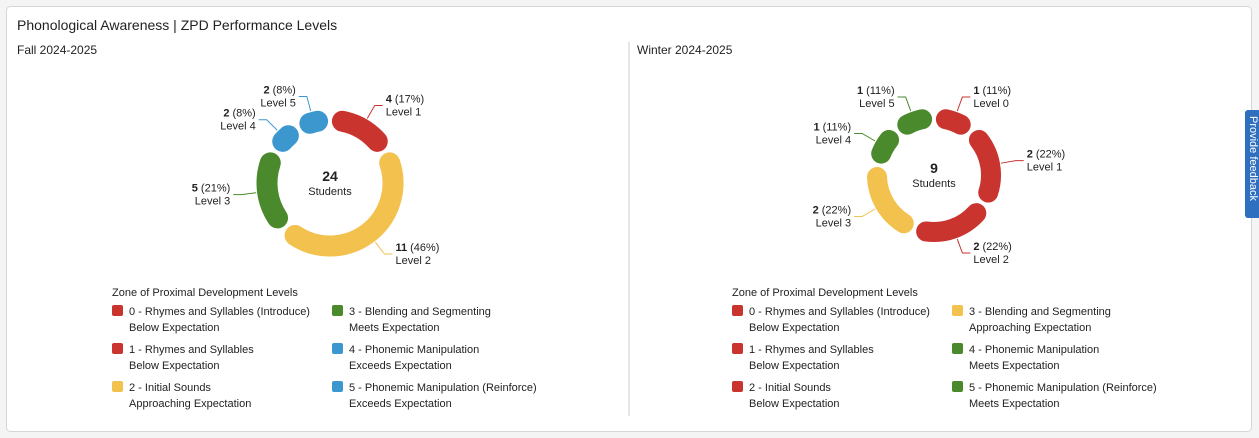 This screenshot has height=438, width=1259. I want to click on slice-count: 5, so click(195, 189).